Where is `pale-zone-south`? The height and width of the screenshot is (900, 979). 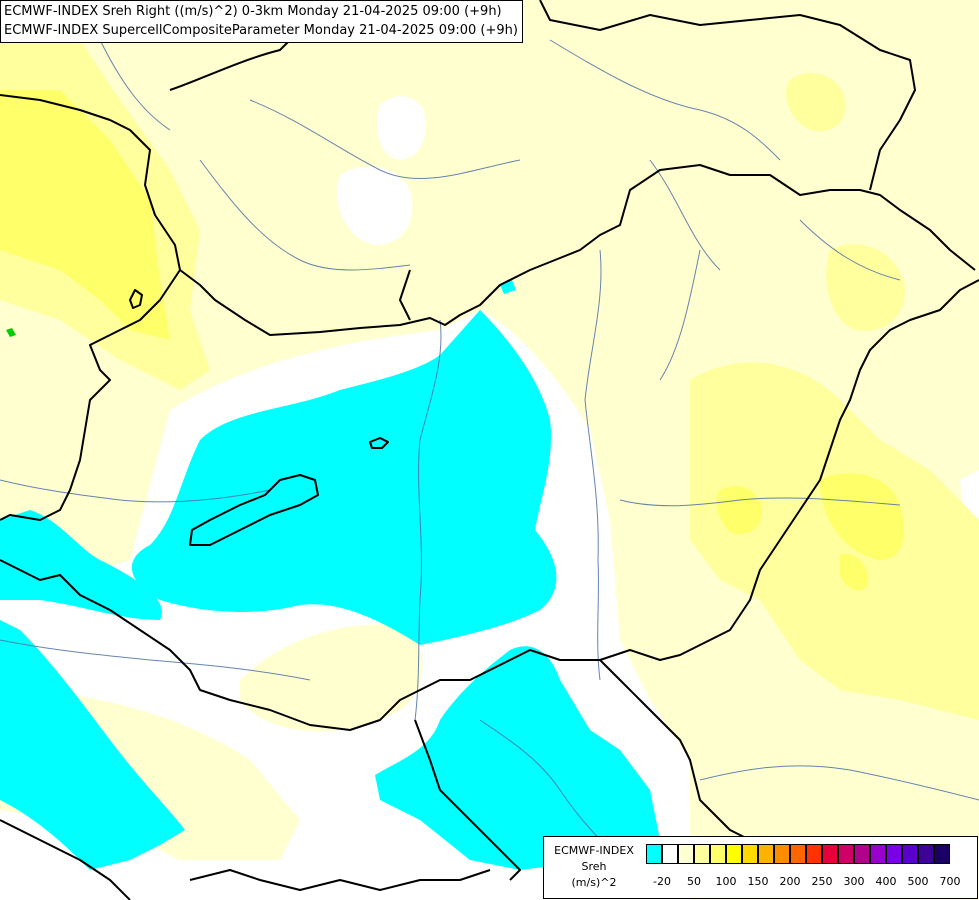
pale-zone-south is located at coordinates (331, 678).